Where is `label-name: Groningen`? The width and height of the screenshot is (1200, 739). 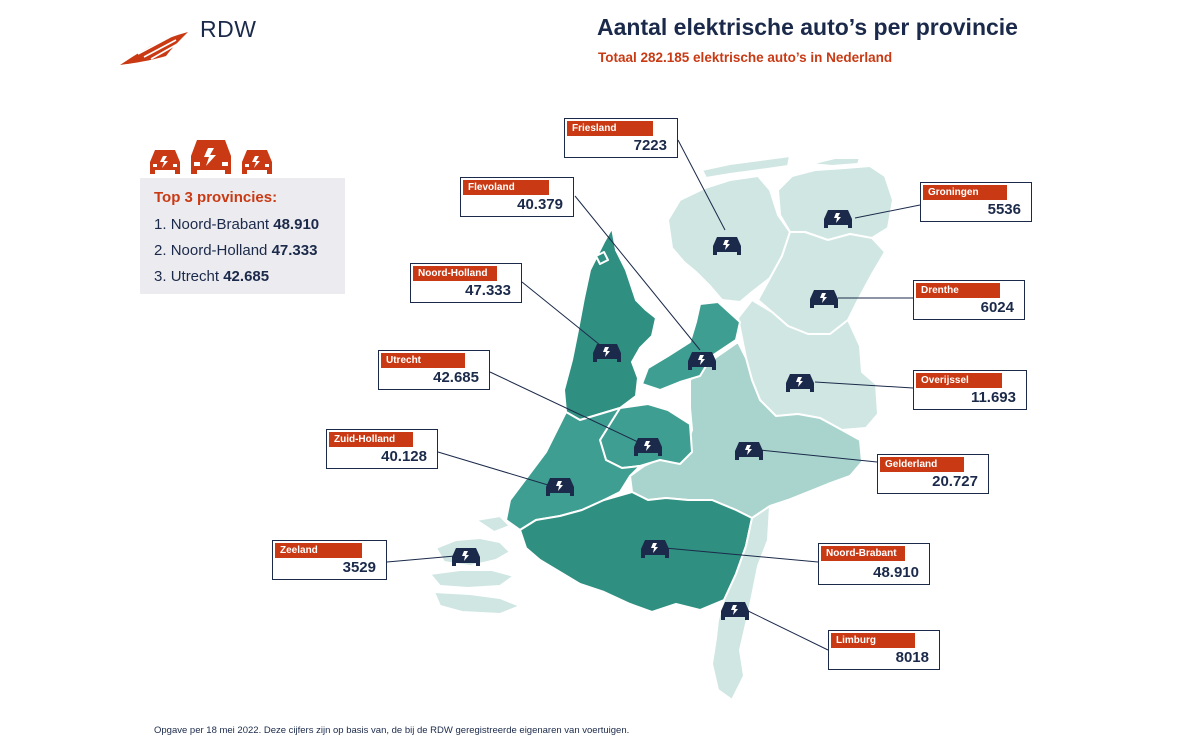
label-name: Groningen is located at coordinates (965, 192).